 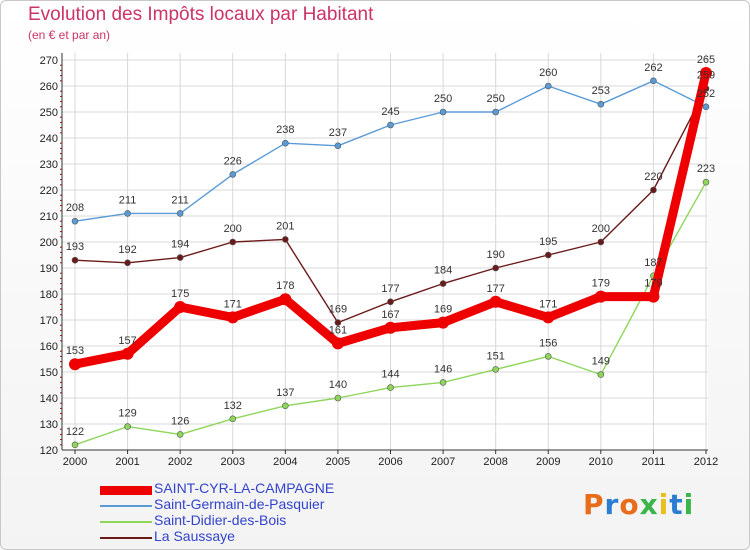 I want to click on x-tick-label: 2010, so click(x=601, y=462).